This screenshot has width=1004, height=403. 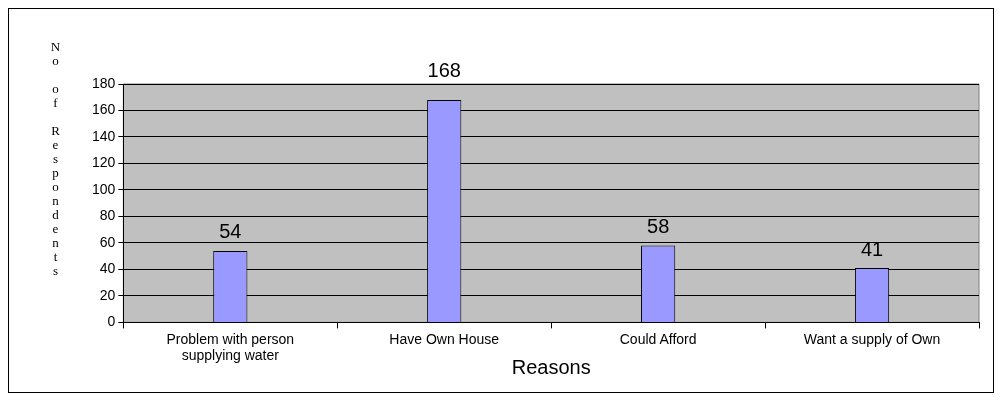 What do you see at coordinates (104, 135) in the screenshot?
I see `y-tick-label: 140` at bounding box center [104, 135].